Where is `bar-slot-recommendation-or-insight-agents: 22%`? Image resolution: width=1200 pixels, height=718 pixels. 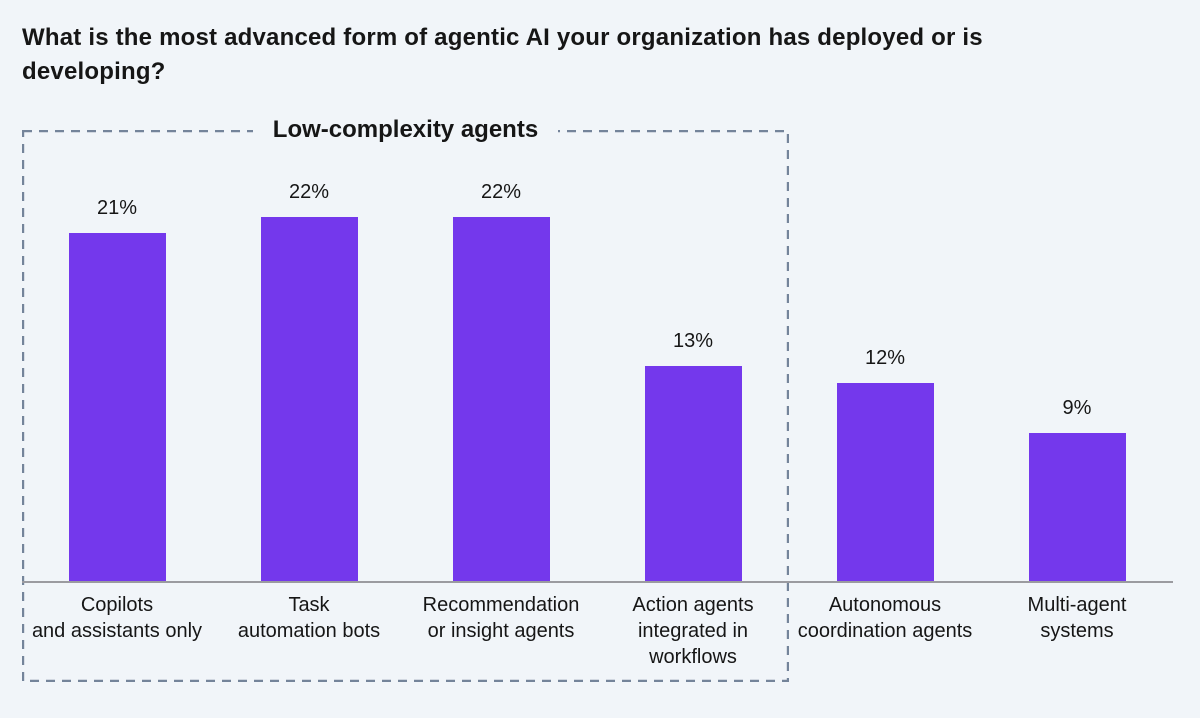
bar-slot-recommendation-or-insight-agents: 22% is located at coordinates (501, 372).